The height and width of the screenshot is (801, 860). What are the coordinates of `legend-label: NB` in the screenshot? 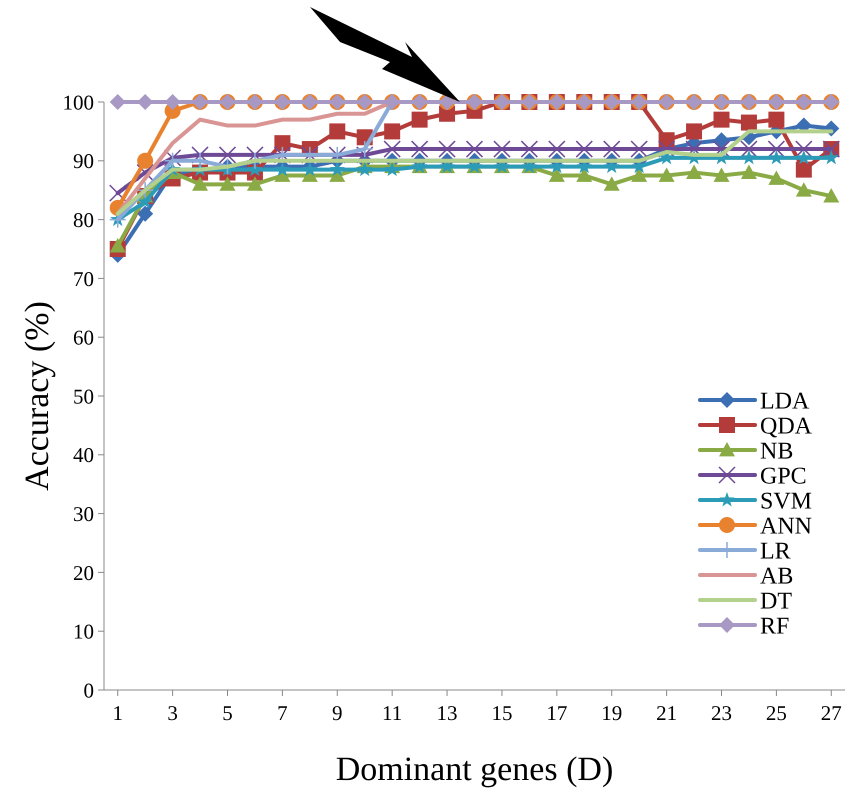 It's located at (777, 451).